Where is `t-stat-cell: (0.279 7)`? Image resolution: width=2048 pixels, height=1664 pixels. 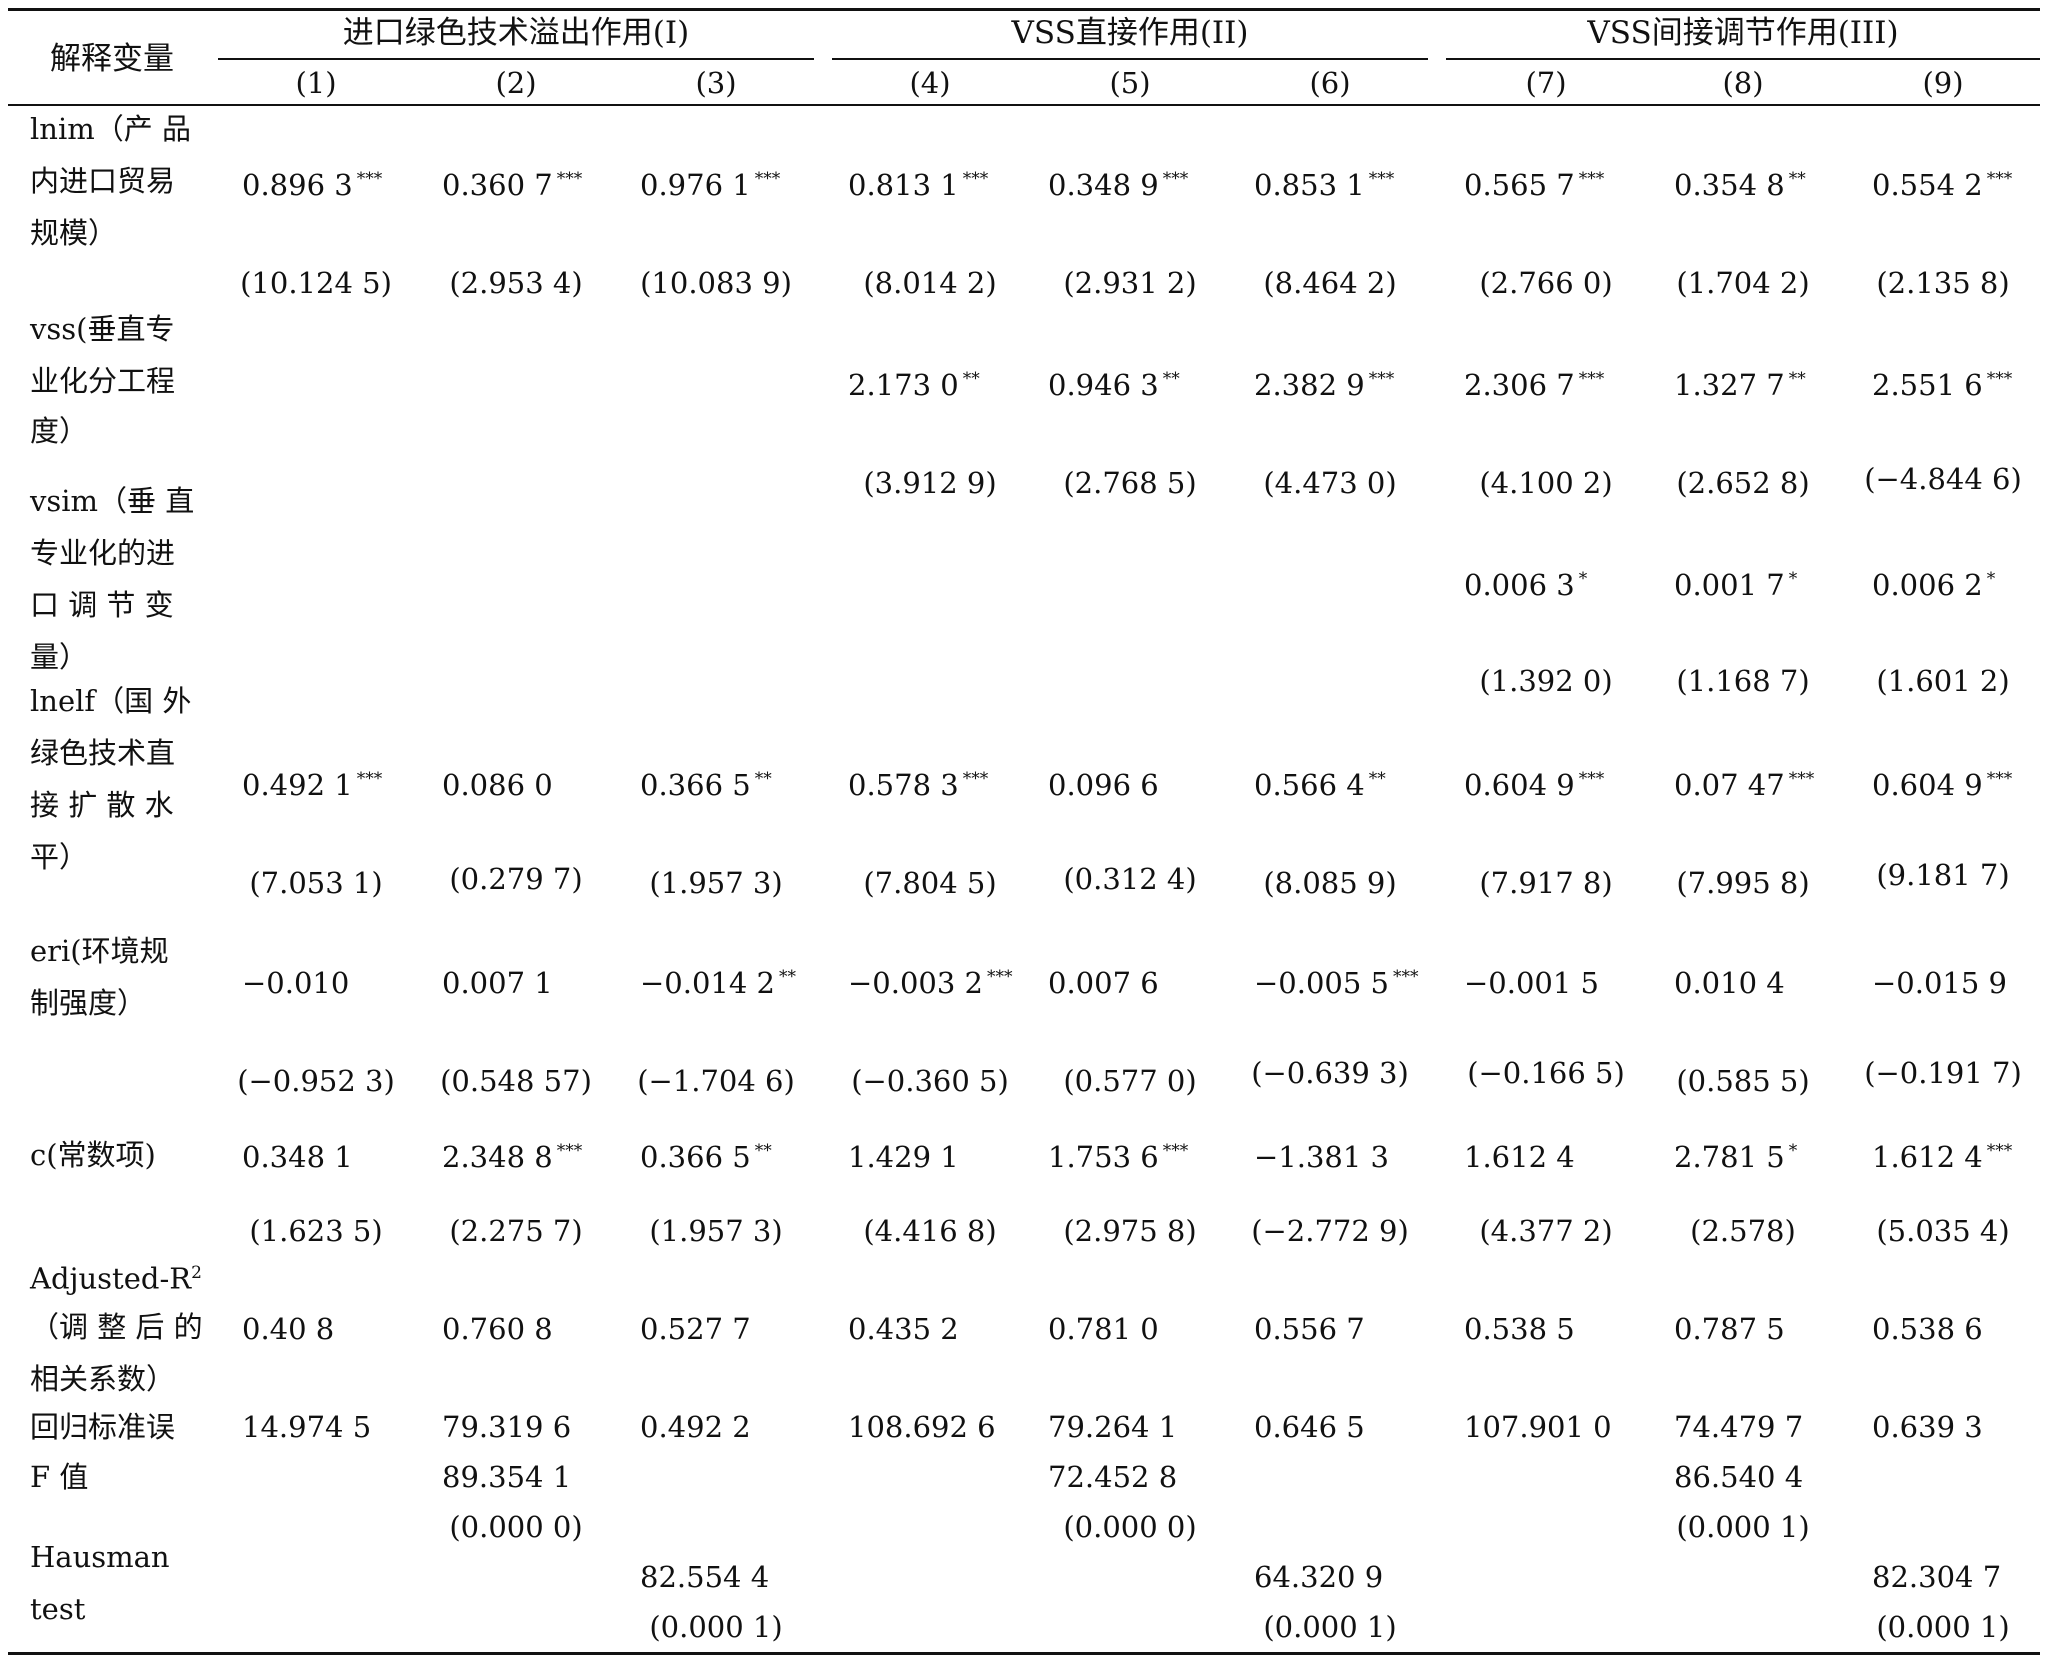
t-stat-cell: (0.279 7) is located at coordinates (516, 879).